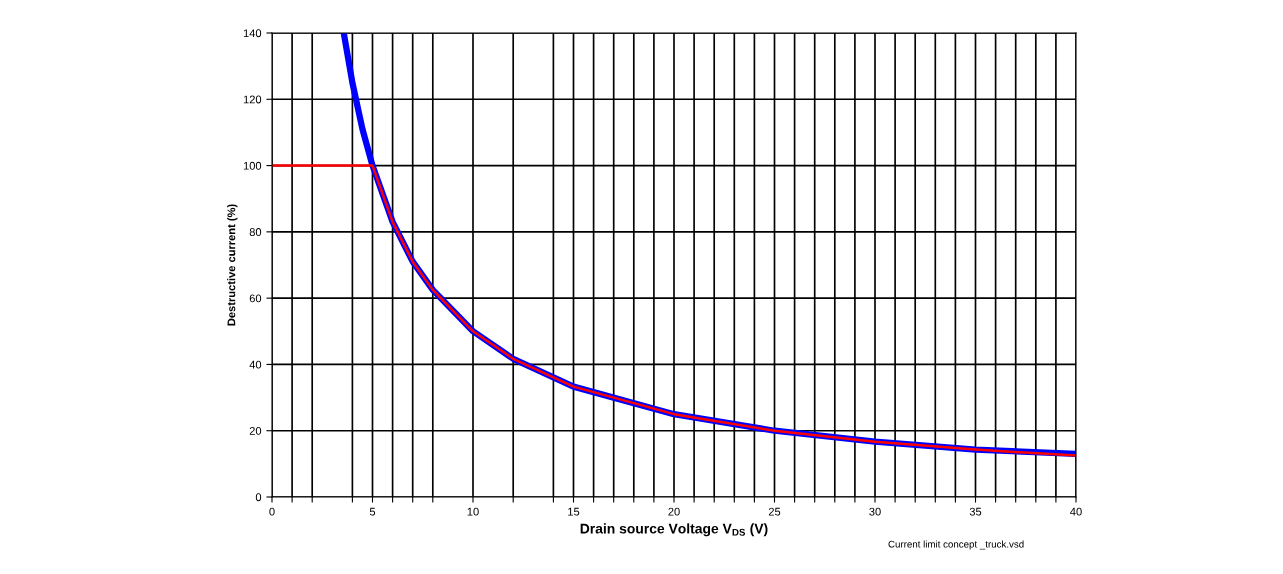 The height and width of the screenshot is (574, 1283). What do you see at coordinates (473, 511) in the screenshot?
I see `x-tick-label: 10` at bounding box center [473, 511].